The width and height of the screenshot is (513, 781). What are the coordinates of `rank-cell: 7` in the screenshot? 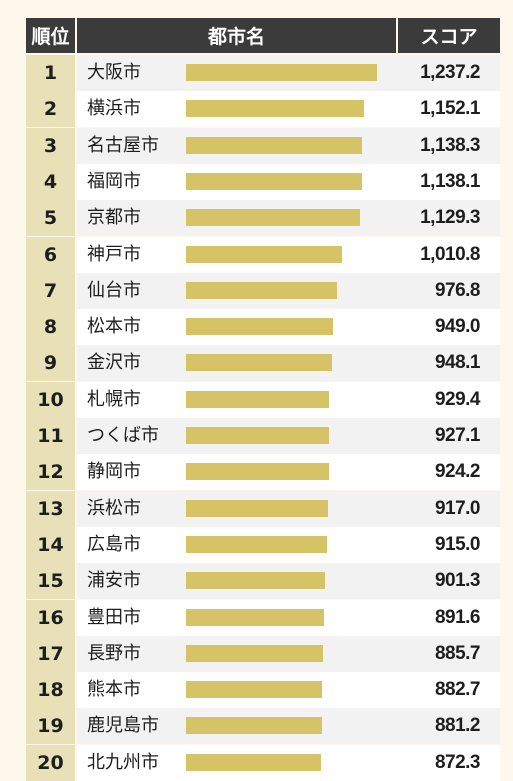 It's located at (50, 290).